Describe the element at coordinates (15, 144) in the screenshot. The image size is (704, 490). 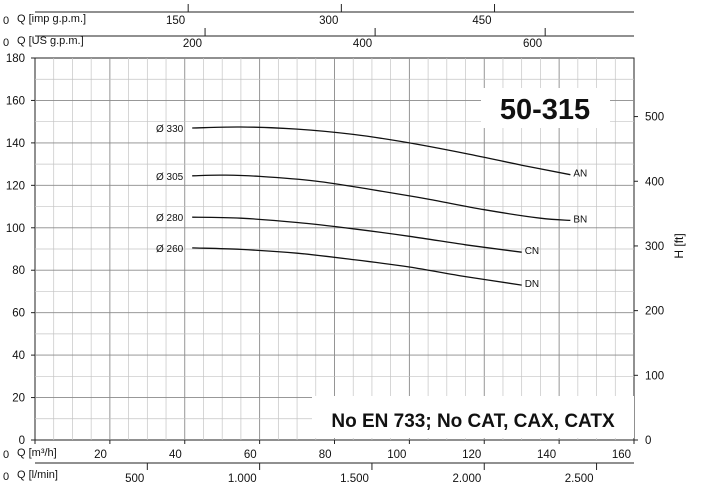
I see `y-tick-label: 140` at that location.